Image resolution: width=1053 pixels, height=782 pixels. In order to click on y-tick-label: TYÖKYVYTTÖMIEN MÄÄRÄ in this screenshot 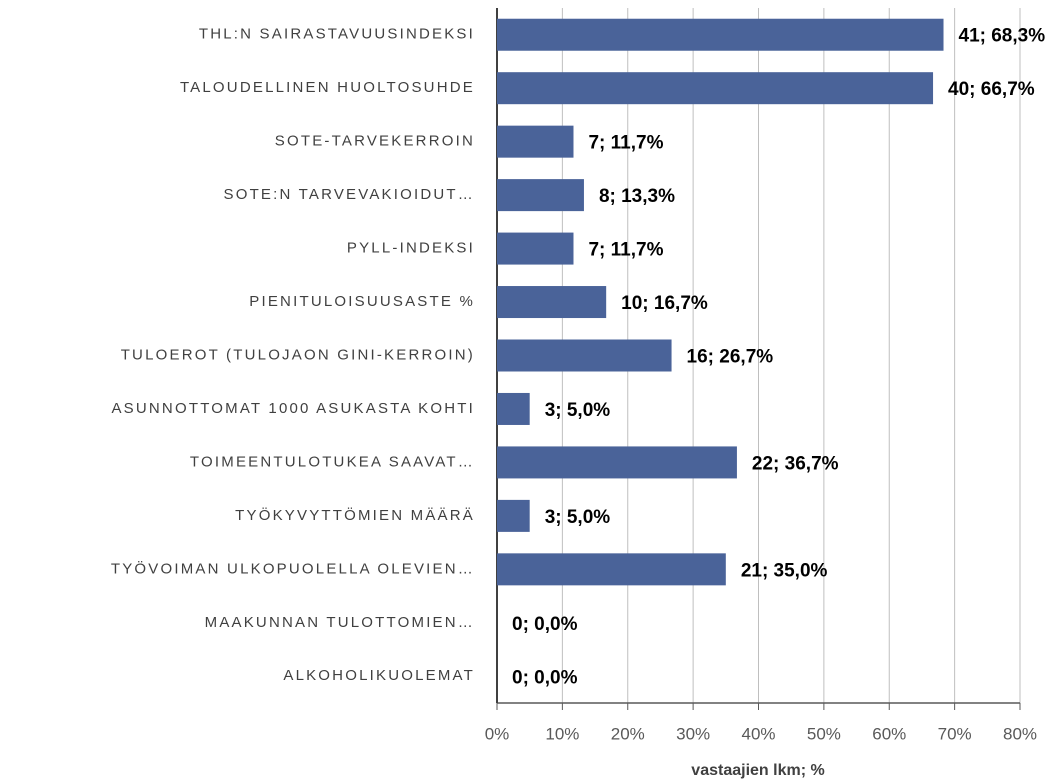, I will do `click(355, 515)`.